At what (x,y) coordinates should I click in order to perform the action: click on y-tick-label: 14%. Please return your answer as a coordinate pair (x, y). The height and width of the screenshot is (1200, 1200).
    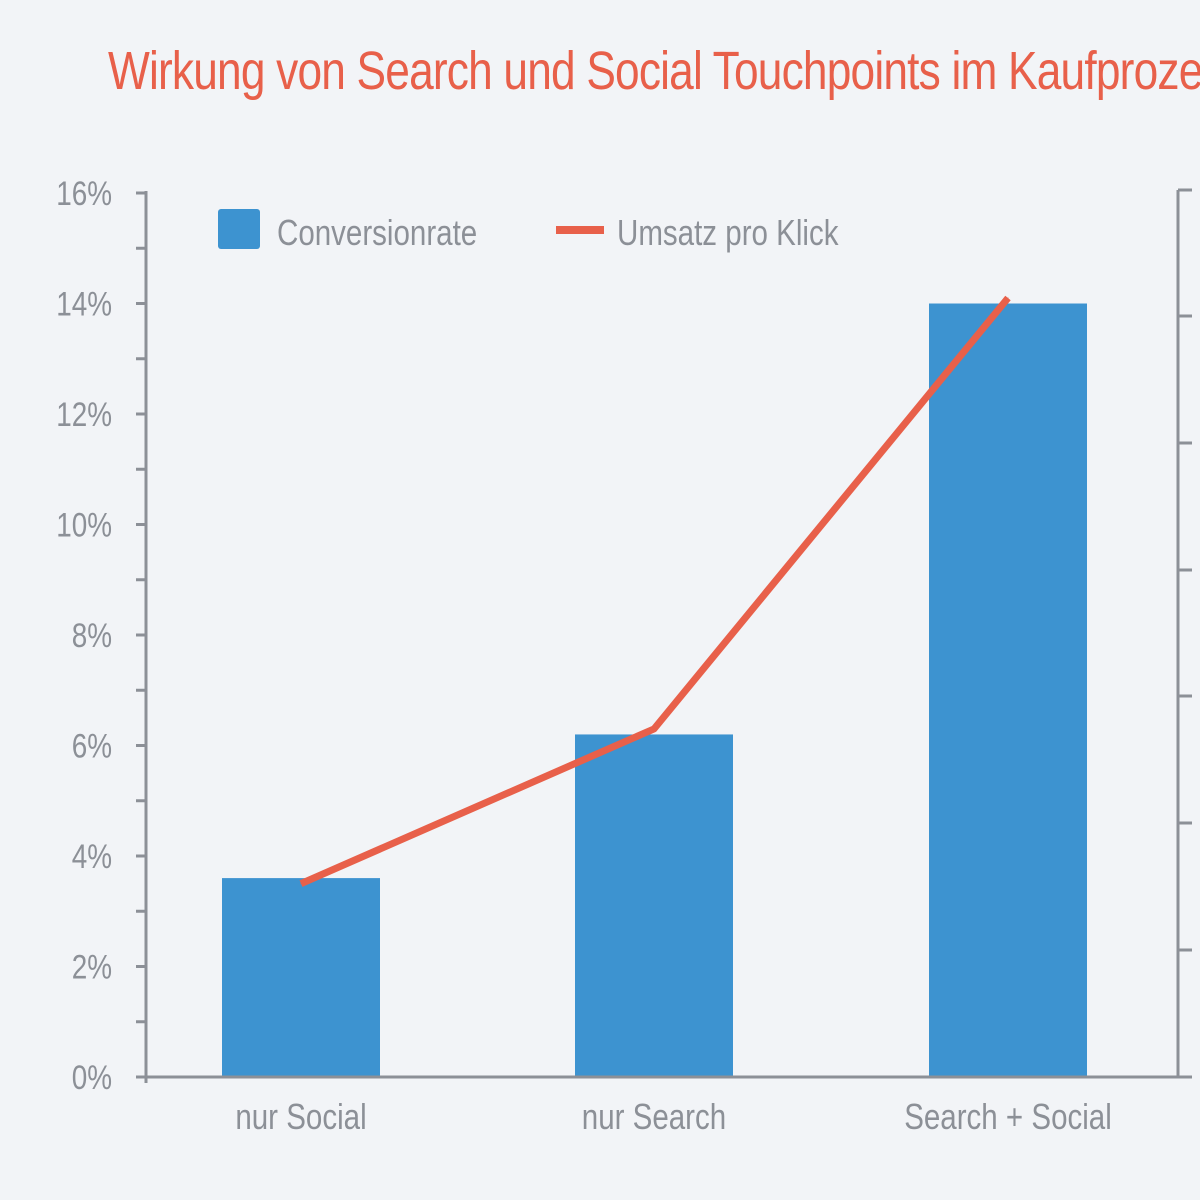
    Looking at the image, I should click on (84, 305).